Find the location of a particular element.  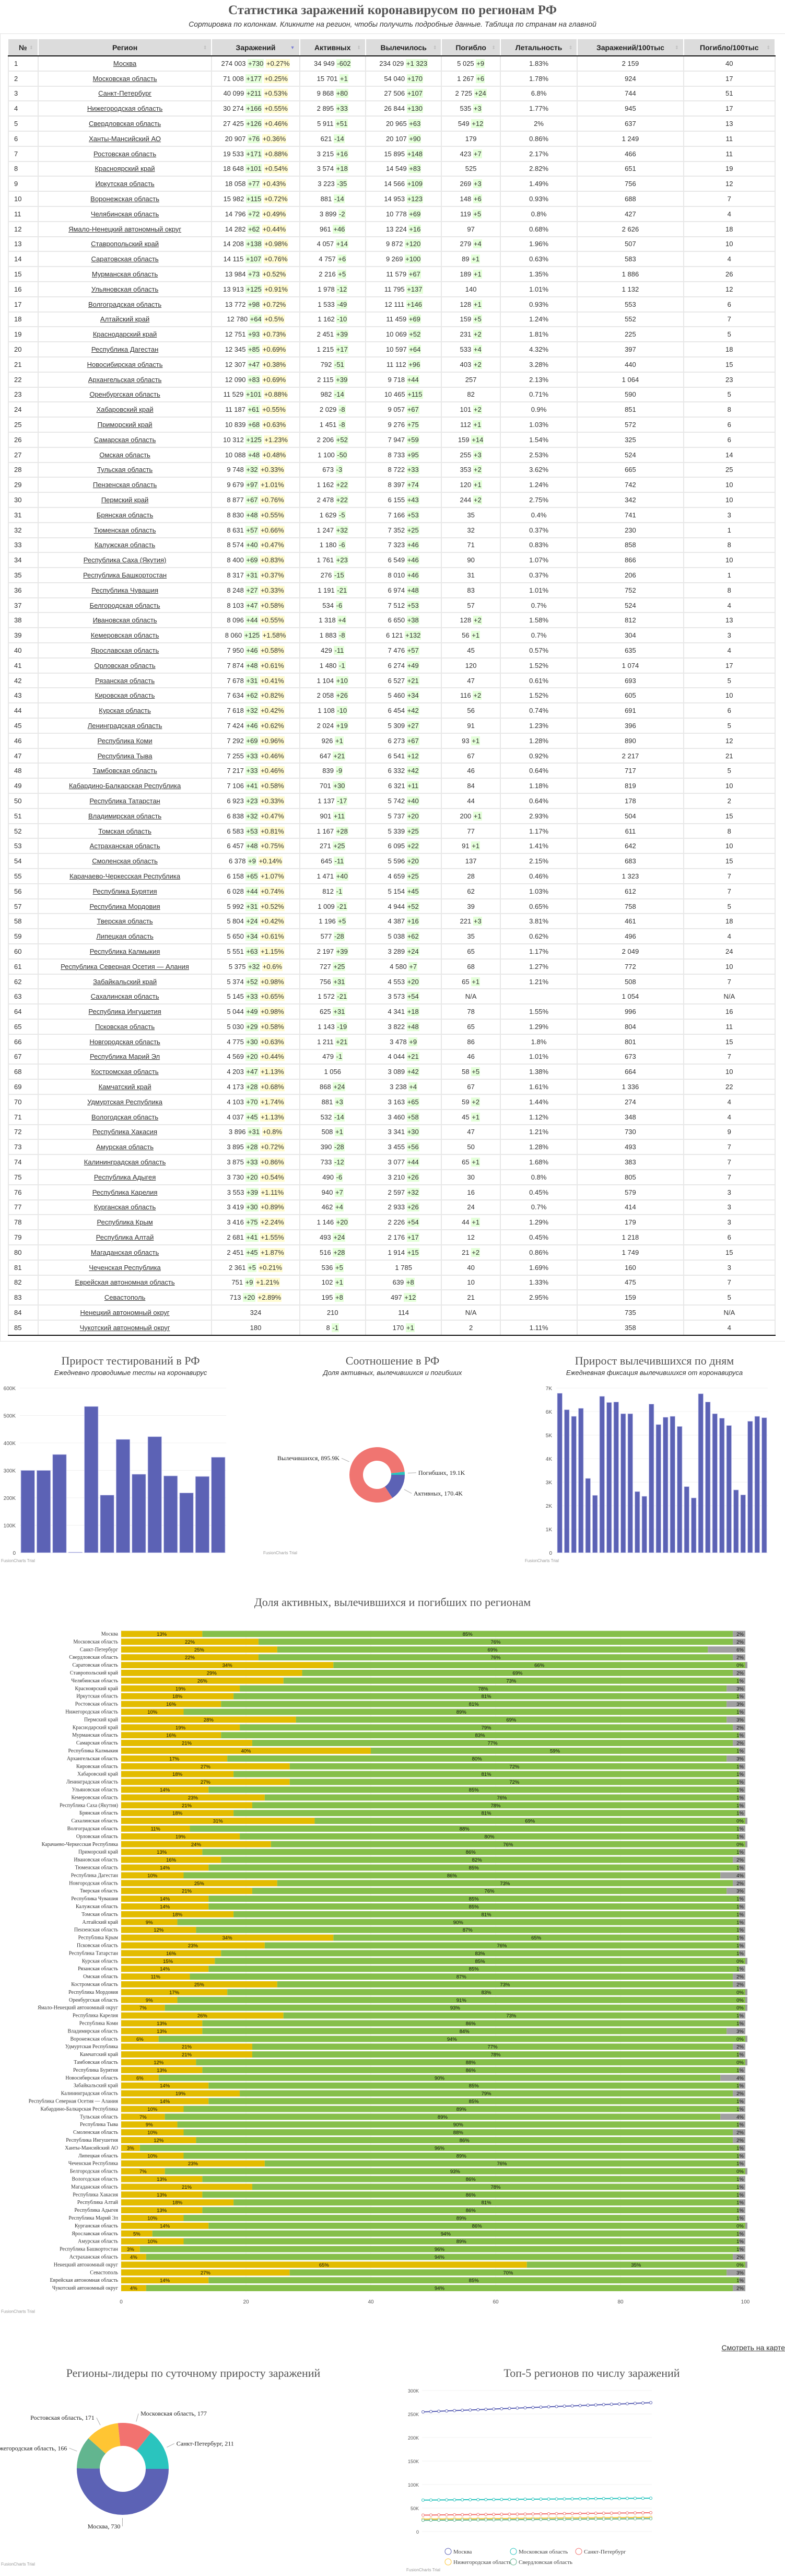

region-link: Ростовская область is located at coordinates (124, 154).